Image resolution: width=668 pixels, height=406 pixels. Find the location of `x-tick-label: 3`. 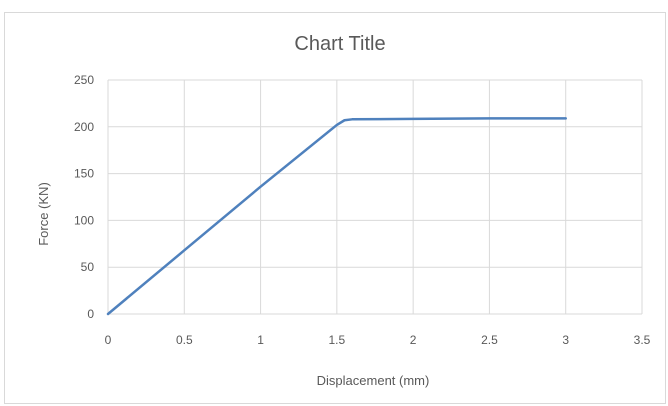

x-tick-label: 3 is located at coordinates (565, 340).